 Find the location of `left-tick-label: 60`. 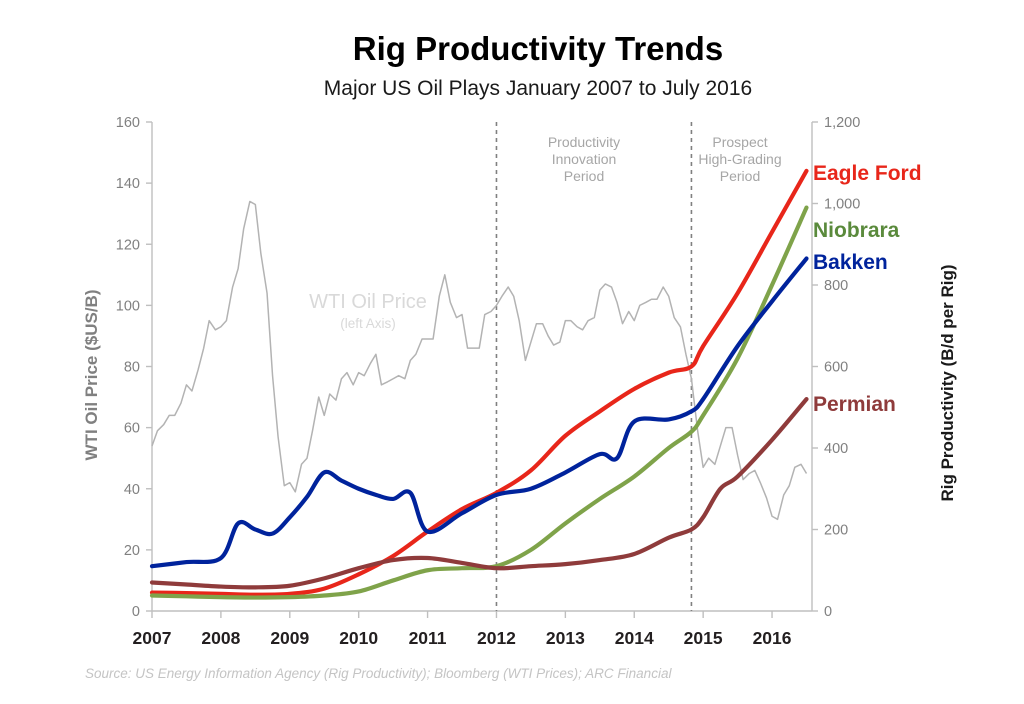

left-tick-label: 60 is located at coordinates (132, 429).